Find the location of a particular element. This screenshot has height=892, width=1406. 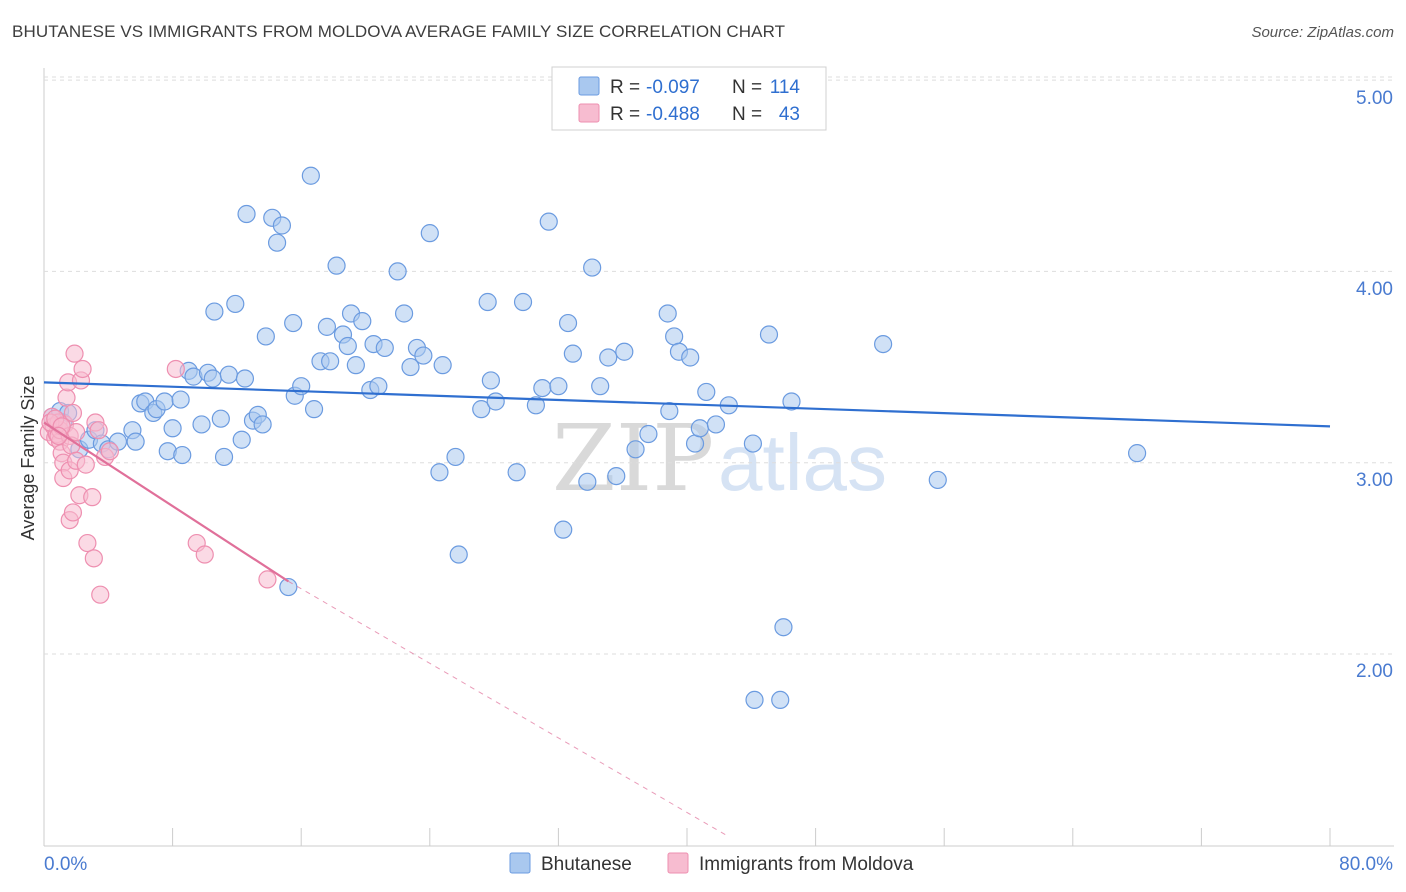

watermark-atlas: atlas is located at coordinates (802, 462).